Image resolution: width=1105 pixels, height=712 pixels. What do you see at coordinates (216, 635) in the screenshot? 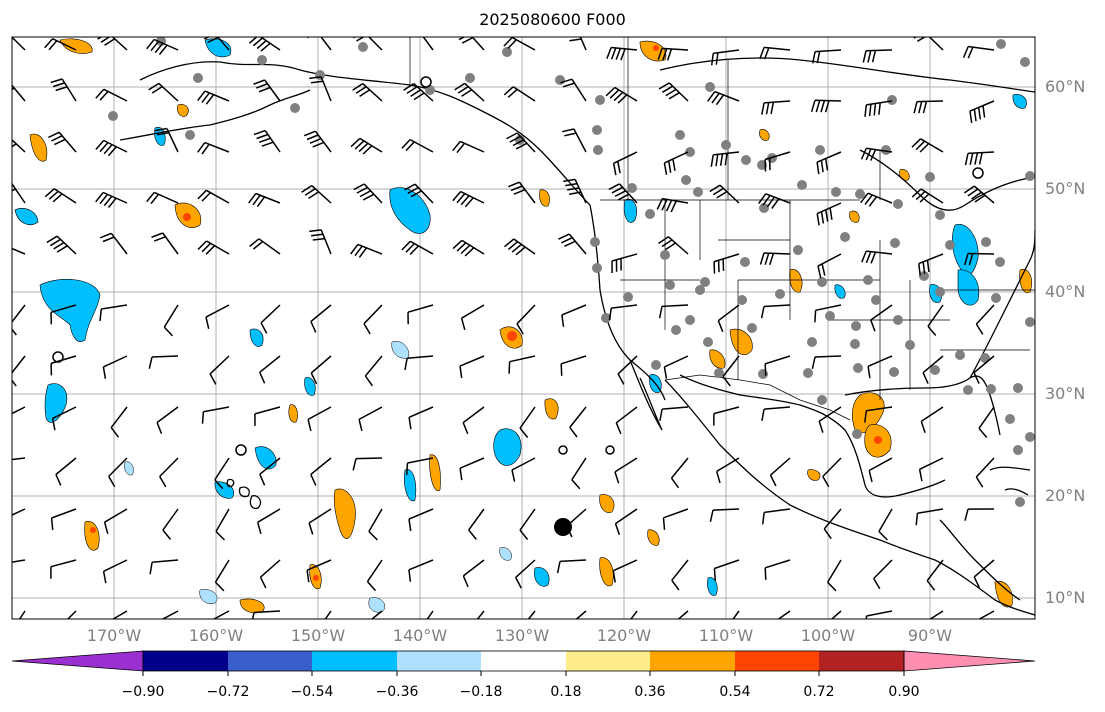
I see `lon-label: 160°W` at bounding box center [216, 635].